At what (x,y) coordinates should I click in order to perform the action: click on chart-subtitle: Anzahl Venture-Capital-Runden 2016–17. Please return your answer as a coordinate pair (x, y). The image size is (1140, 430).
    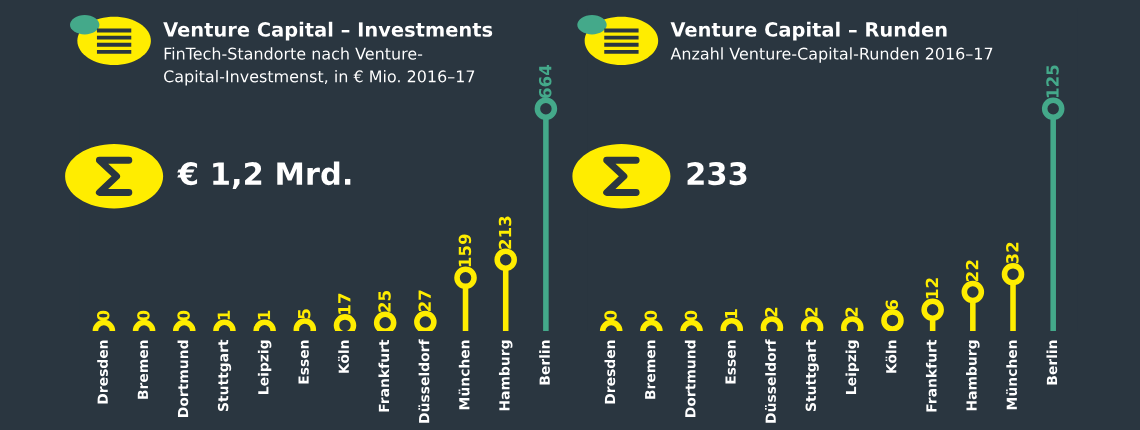
    Looking at the image, I should click on (831, 55).